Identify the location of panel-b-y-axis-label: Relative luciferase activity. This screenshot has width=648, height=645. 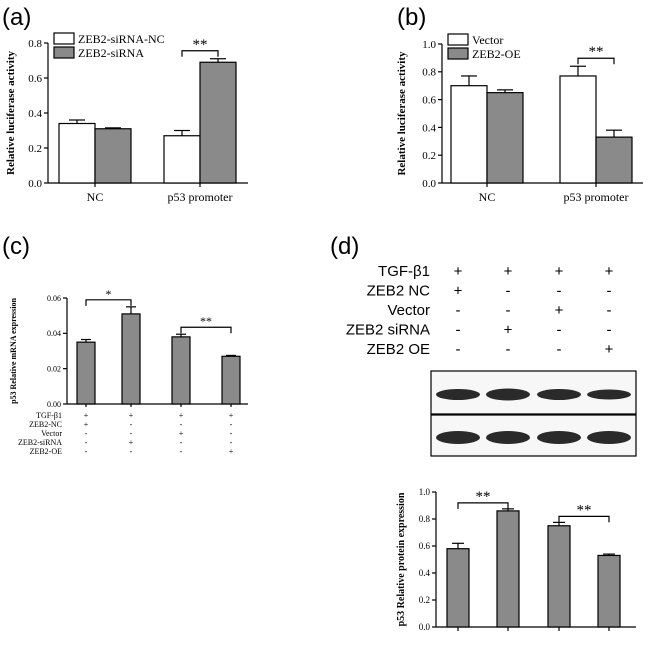
(402, 113).